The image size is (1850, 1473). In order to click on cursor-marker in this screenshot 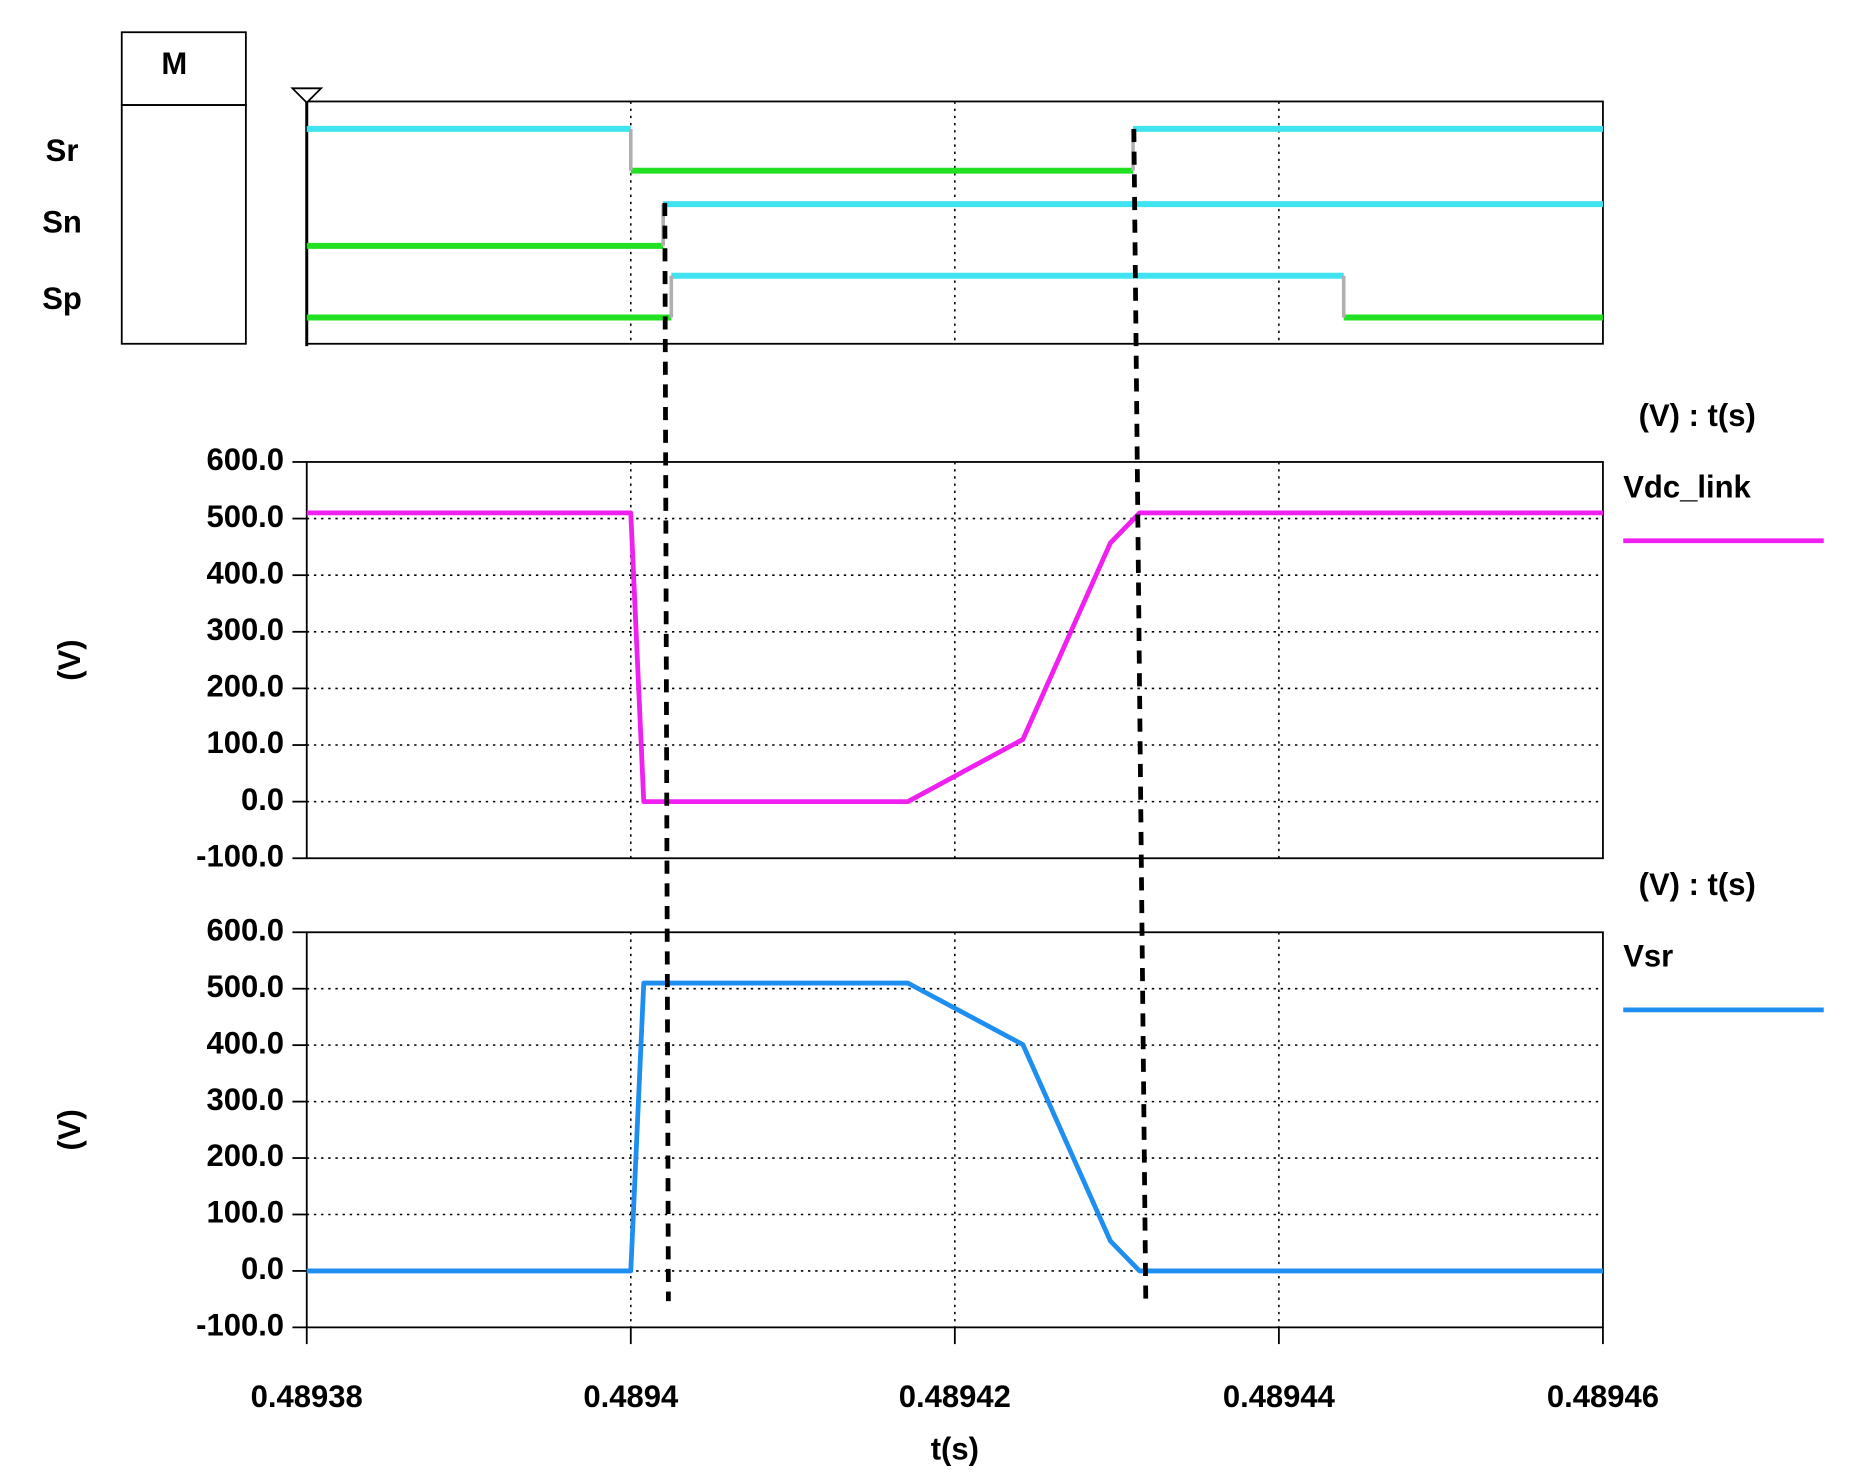, I will do `click(307, 95)`.